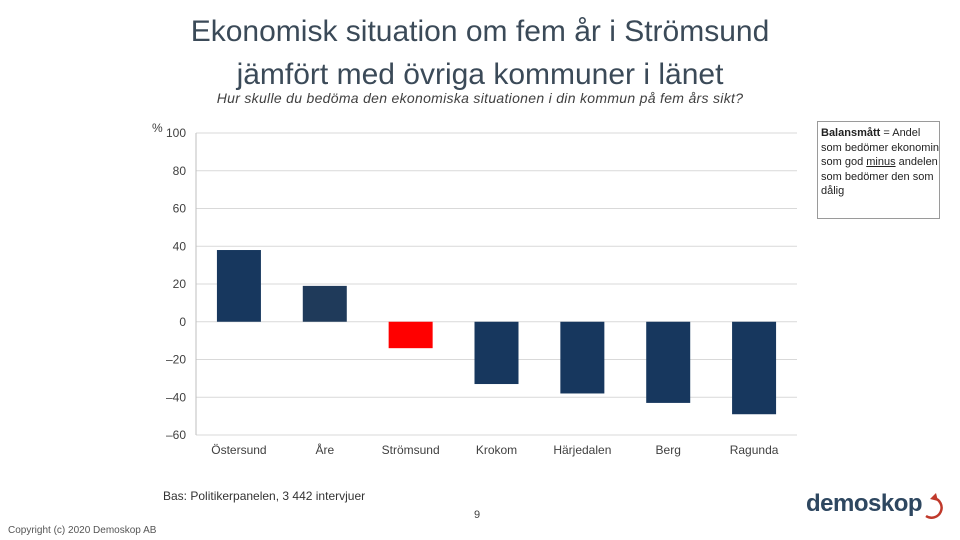  Describe the element at coordinates (176, 133) in the screenshot. I see `y-tick-label: 100` at that location.